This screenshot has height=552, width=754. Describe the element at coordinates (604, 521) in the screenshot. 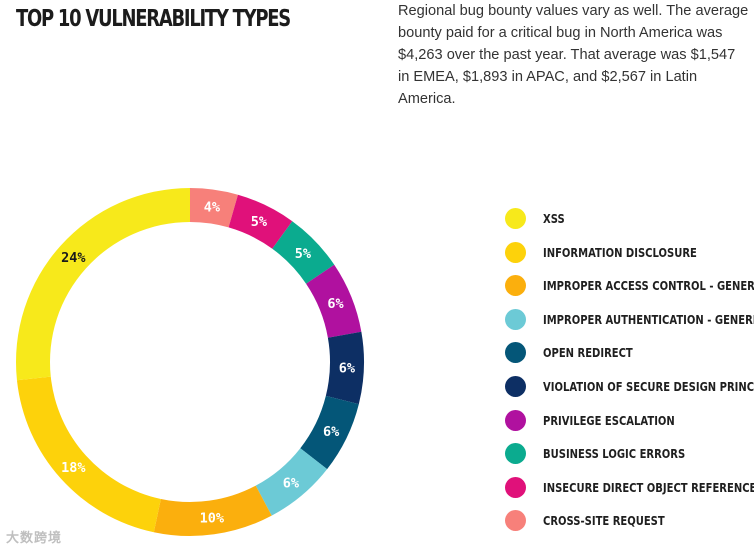

I see `legend-label: CROSS-SITE REQUEST` at that location.